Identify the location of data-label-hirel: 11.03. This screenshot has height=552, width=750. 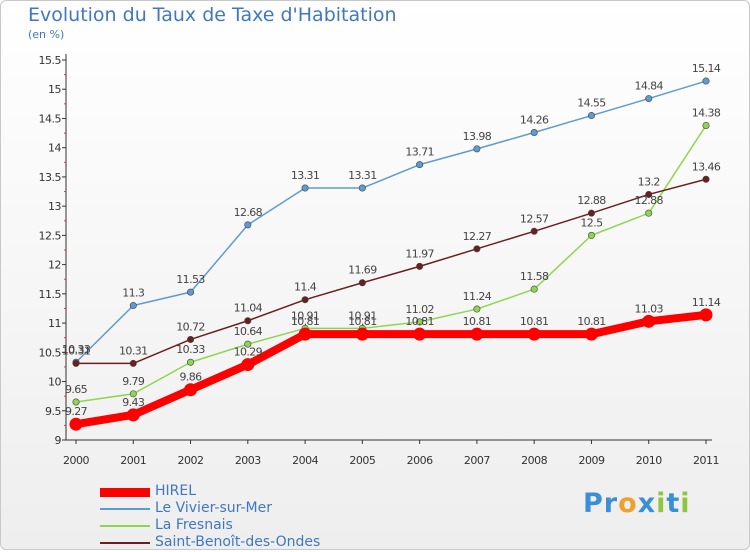
(648, 308).